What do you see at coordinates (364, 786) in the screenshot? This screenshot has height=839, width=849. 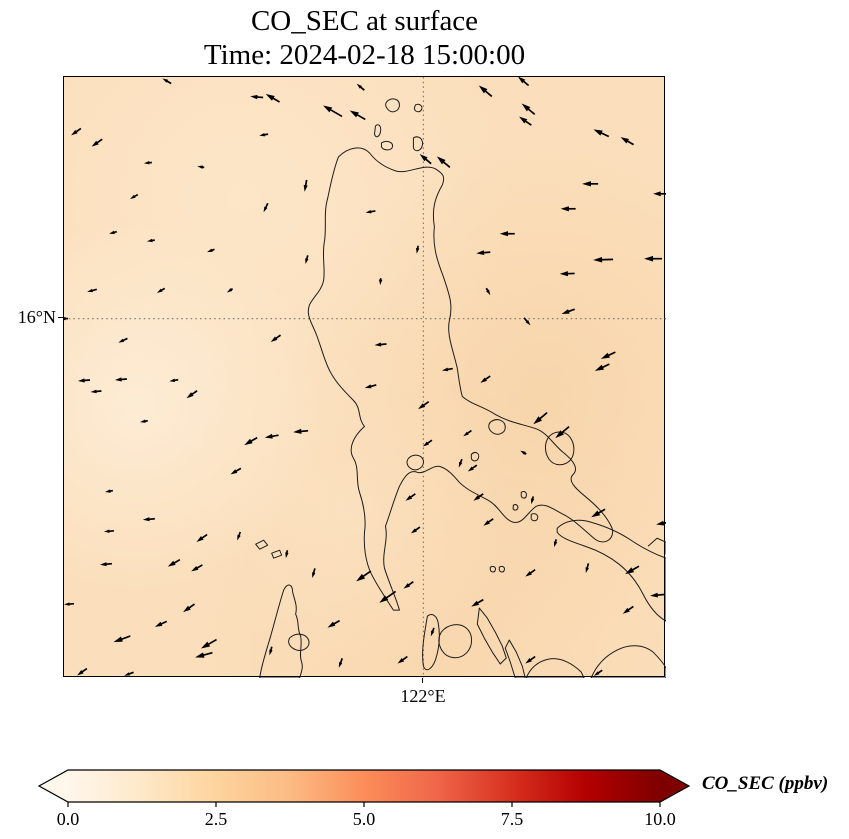 I see `colorbar-bar` at bounding box center [364, 786].